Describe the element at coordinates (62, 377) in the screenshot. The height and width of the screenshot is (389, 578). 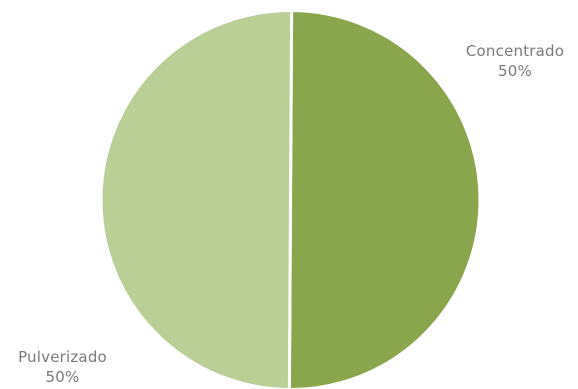
I see `slice-percent-pulverizado: 50%` at that location.